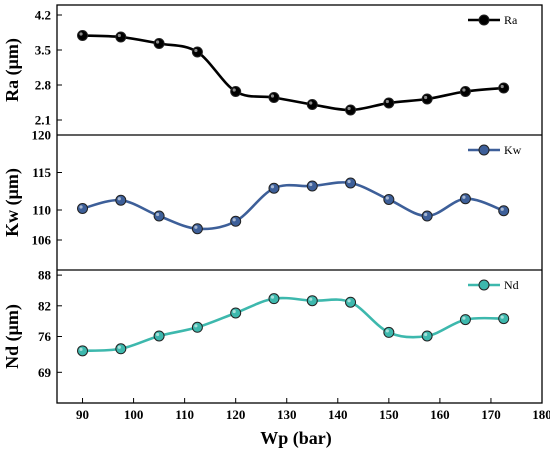  I want to click on x-tick-label: 100, so click(134, 414).